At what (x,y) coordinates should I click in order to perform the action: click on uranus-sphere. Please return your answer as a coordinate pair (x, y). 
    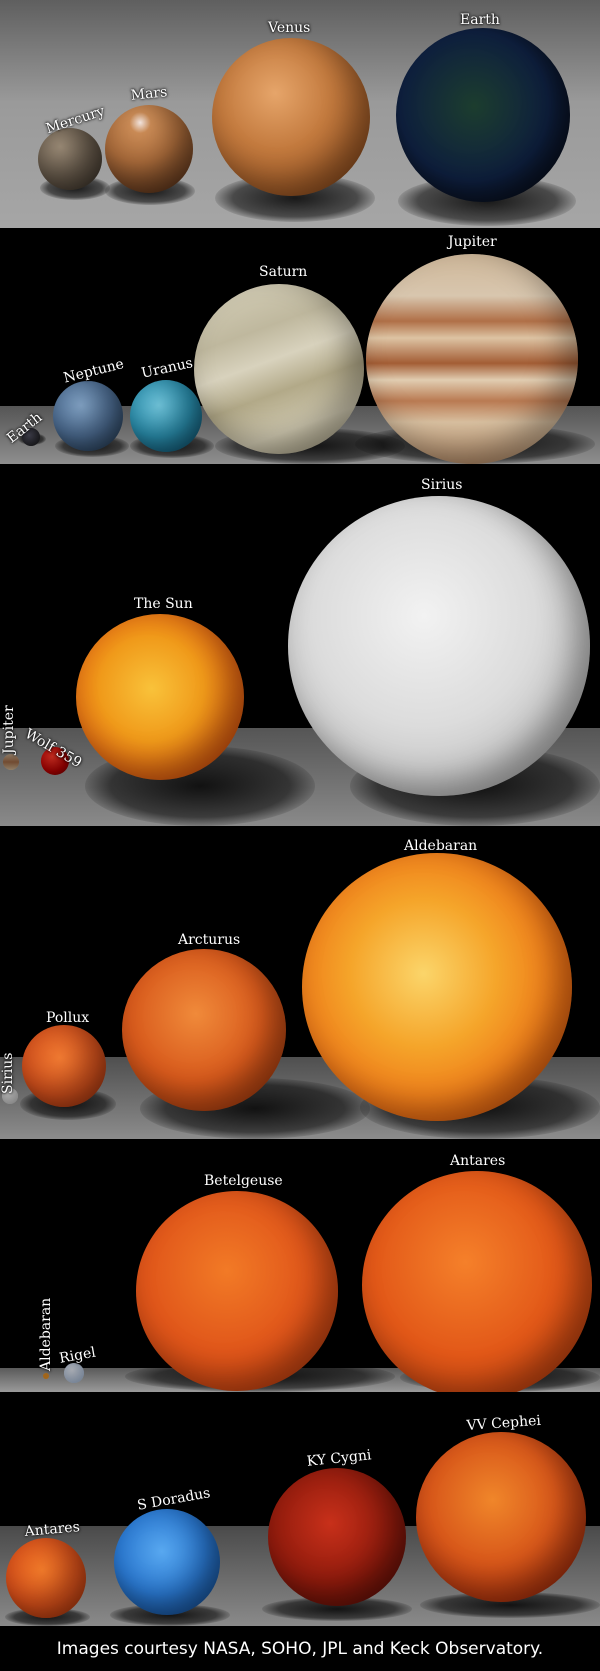
    Looking at the image, I should click on (166, 416).